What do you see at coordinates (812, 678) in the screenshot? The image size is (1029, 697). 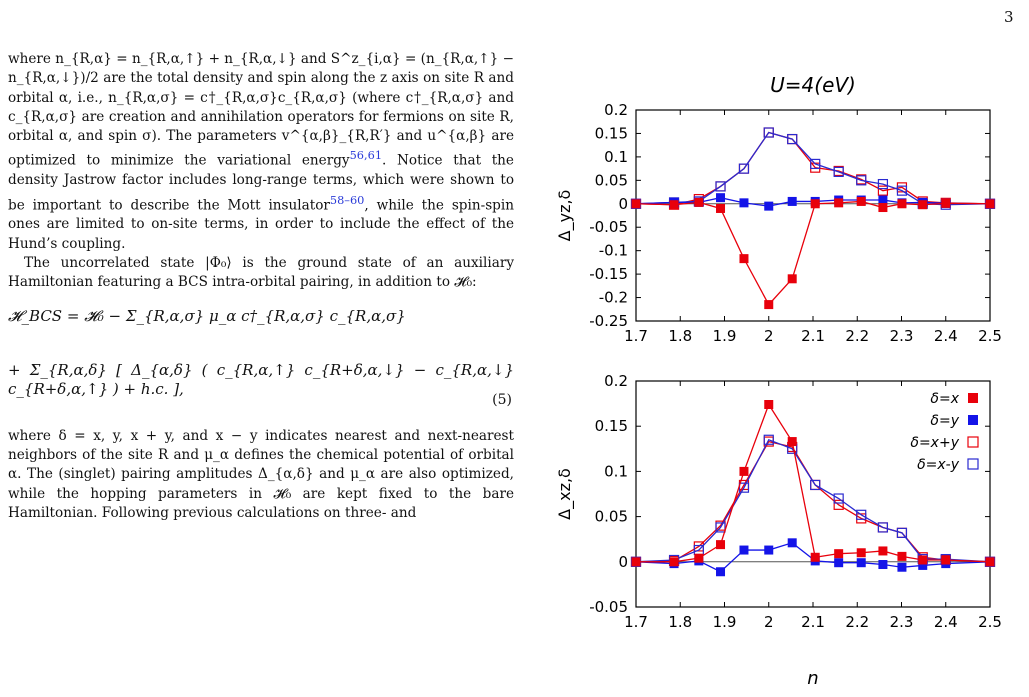 I see `x-axis-label: n` at bounding box center [812, 678].